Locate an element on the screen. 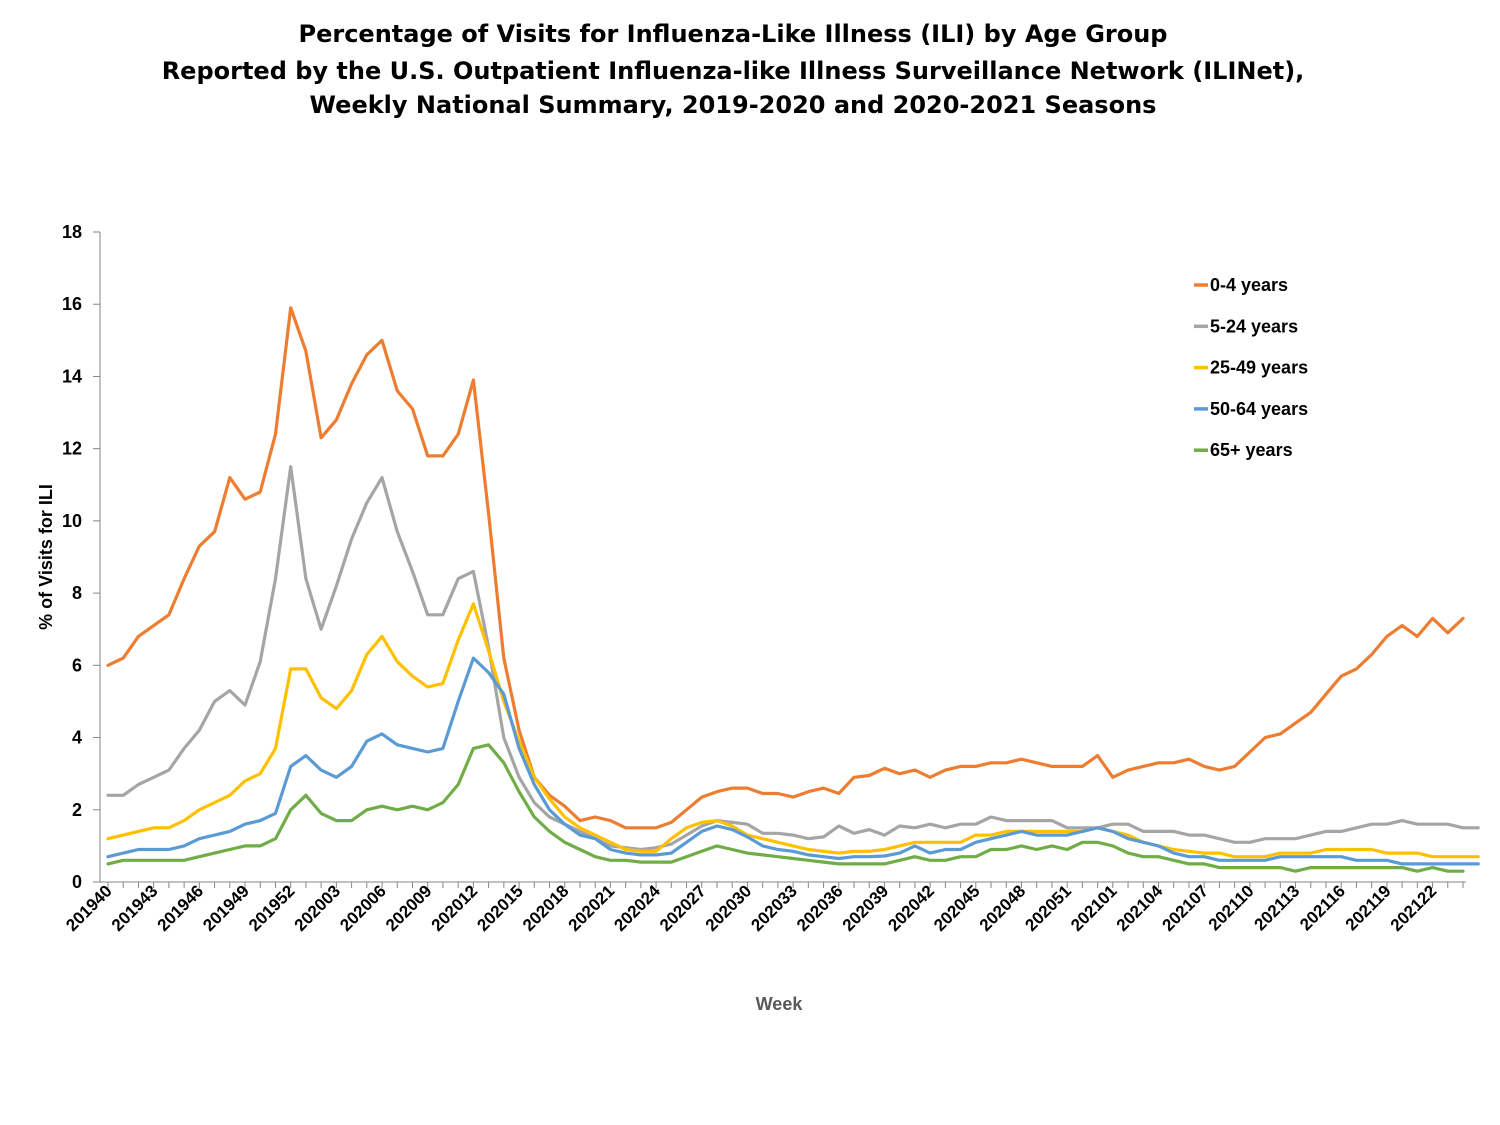  x-tick-label: 202009 is located at coordinates (409, 908).